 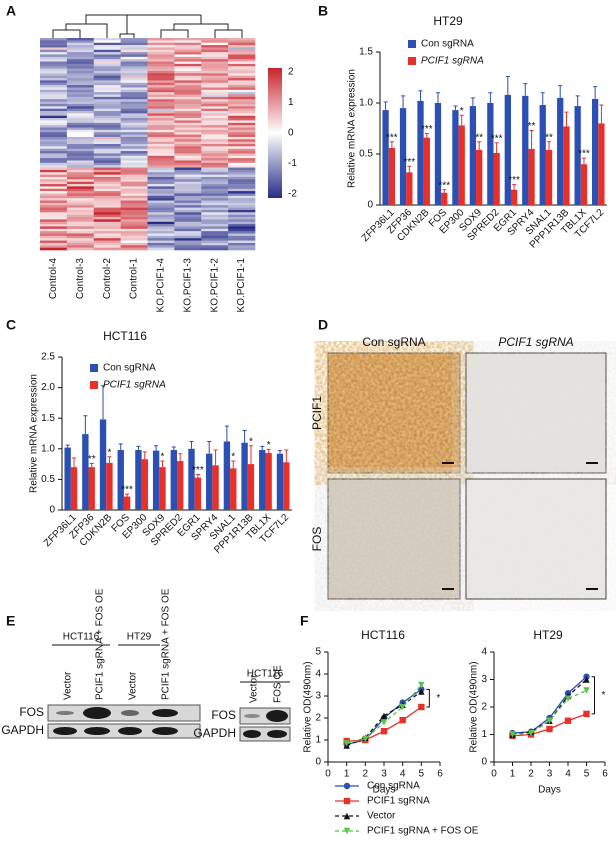 I want to click on y-tick-label: 4, so click(x=318, y=674).